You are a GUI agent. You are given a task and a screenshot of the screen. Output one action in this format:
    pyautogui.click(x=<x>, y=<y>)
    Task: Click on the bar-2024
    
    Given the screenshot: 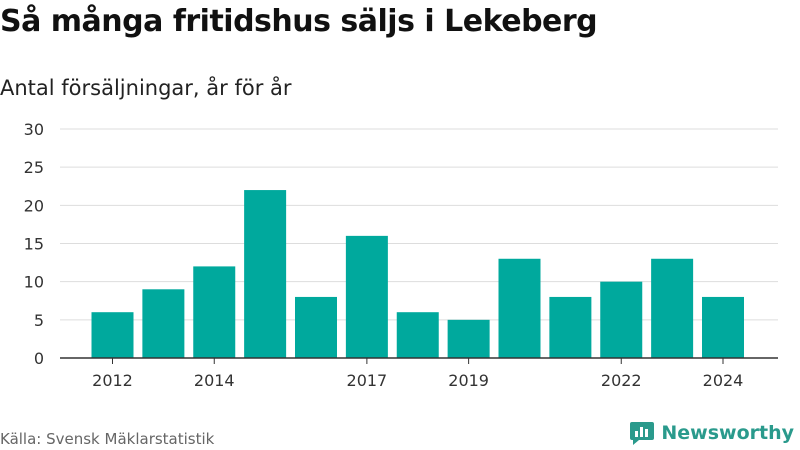 What is the action you would take?
    pyautogui.click(x=723, y=327)
    